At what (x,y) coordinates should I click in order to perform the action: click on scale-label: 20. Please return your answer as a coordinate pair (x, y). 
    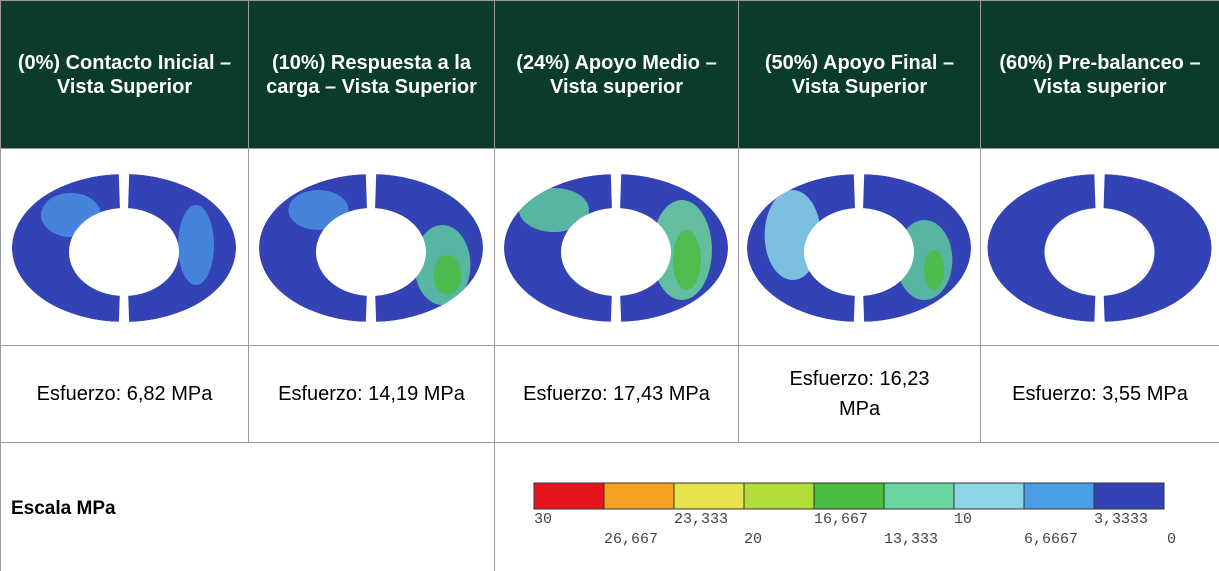
    Looking at the image, I should click on (753, 539).